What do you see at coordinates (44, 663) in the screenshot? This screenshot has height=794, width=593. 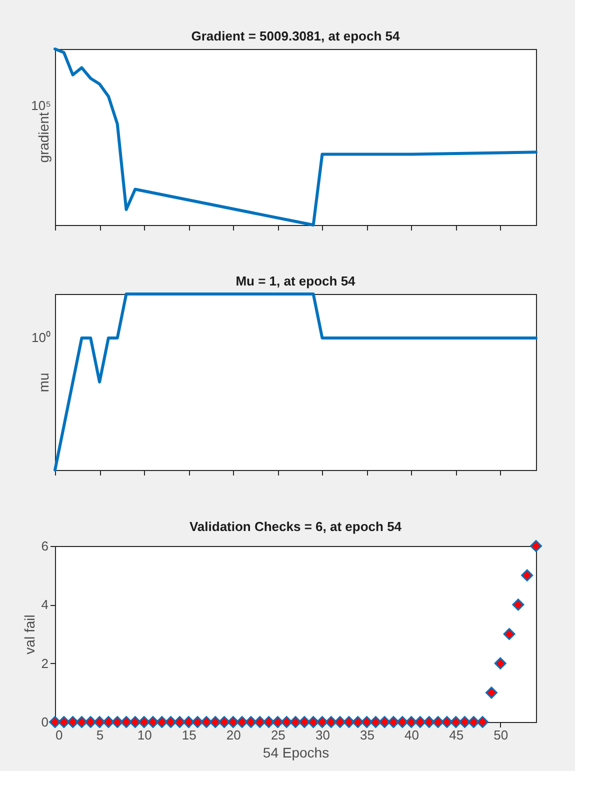 I see `y-tick-label: 2` at bounding box center [44, 663].